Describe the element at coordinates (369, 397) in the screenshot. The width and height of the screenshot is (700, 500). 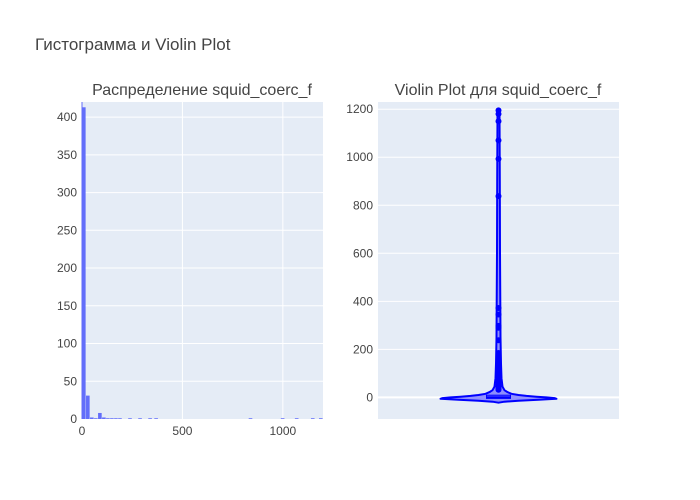
I see `violin-y-tick-label: 0` at that location.